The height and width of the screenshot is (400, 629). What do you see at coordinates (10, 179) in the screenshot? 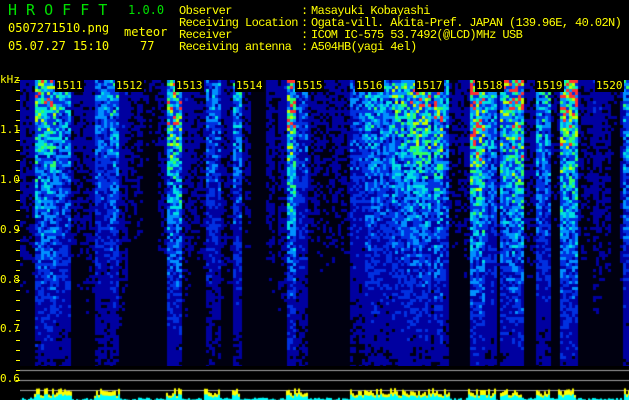
I see `y-tick-label: 1.0` at bounding box center [10, 179].